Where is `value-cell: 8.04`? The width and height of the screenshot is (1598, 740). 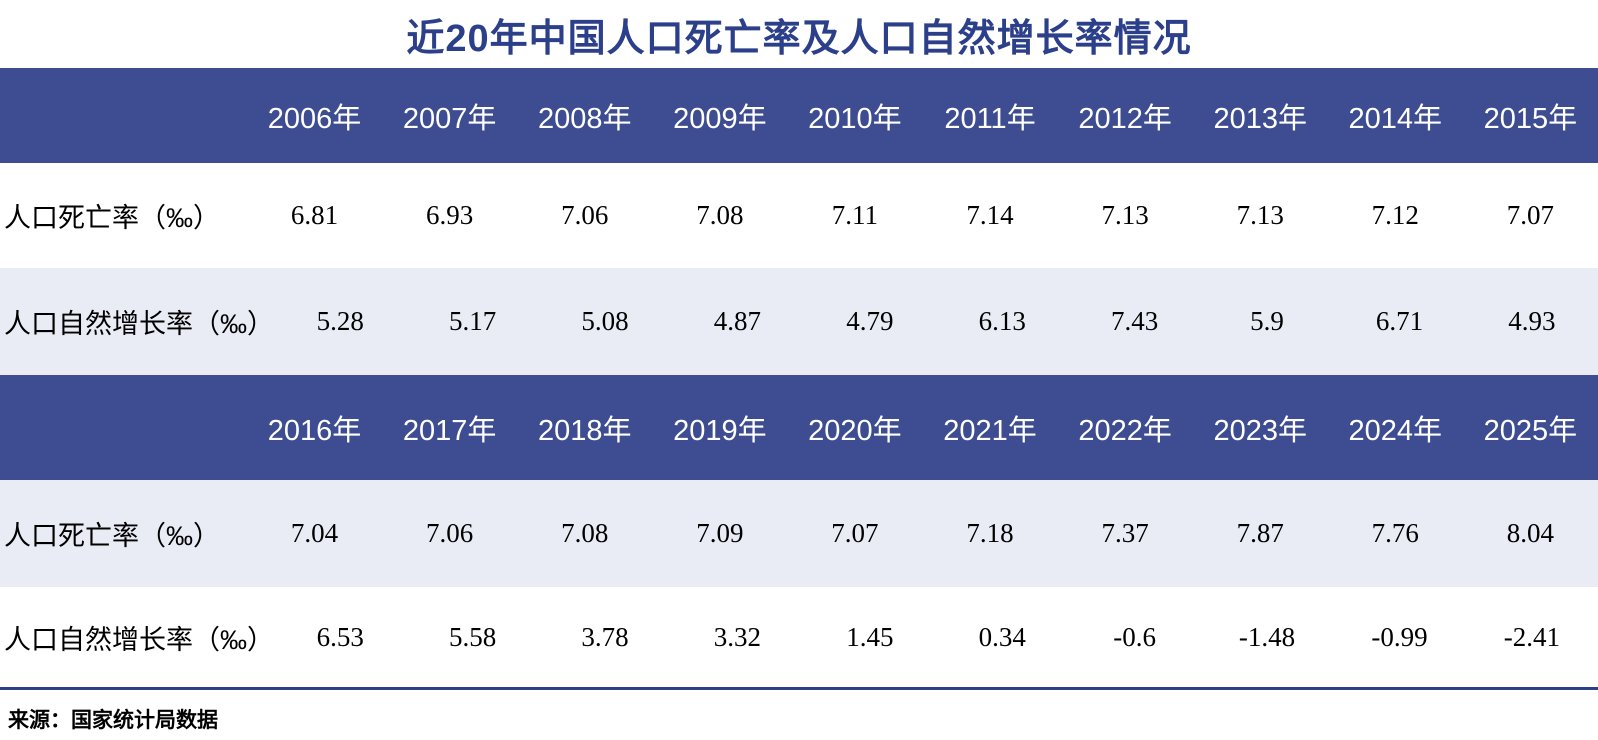 value-cell: 8.04 is located at coordinates (1530, 533).